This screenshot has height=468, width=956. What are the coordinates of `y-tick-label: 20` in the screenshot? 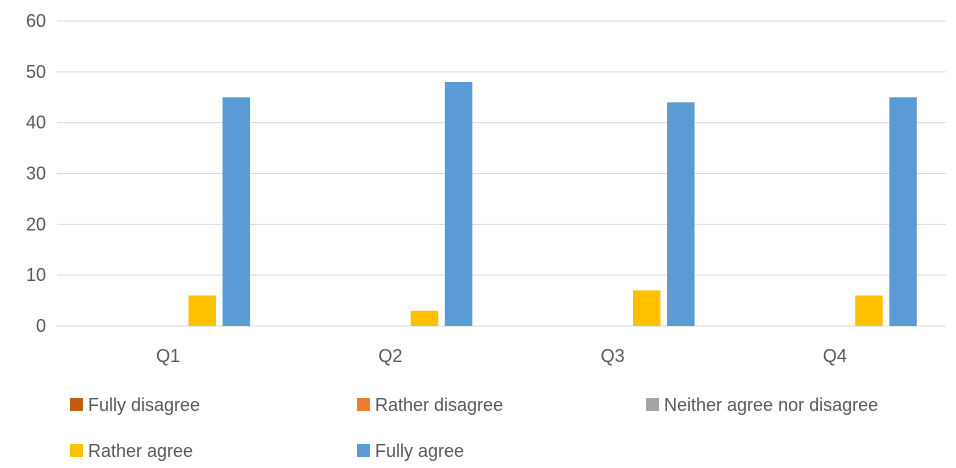 It's located at (36, 224).